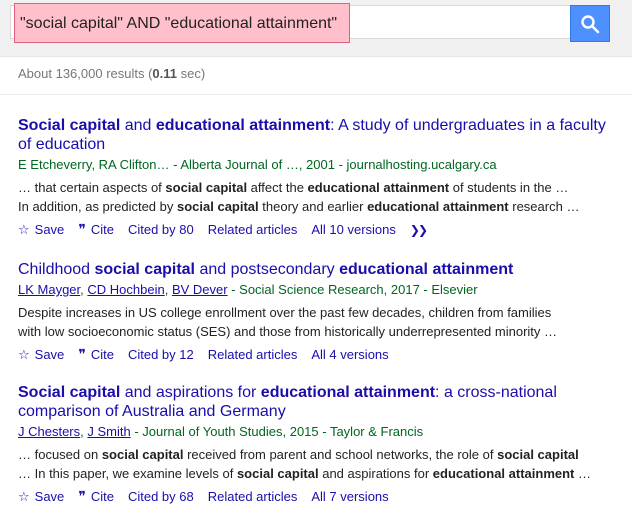 The image size is (632, 514). I want to click on author-link: LK Mayger, so click(49, 289).